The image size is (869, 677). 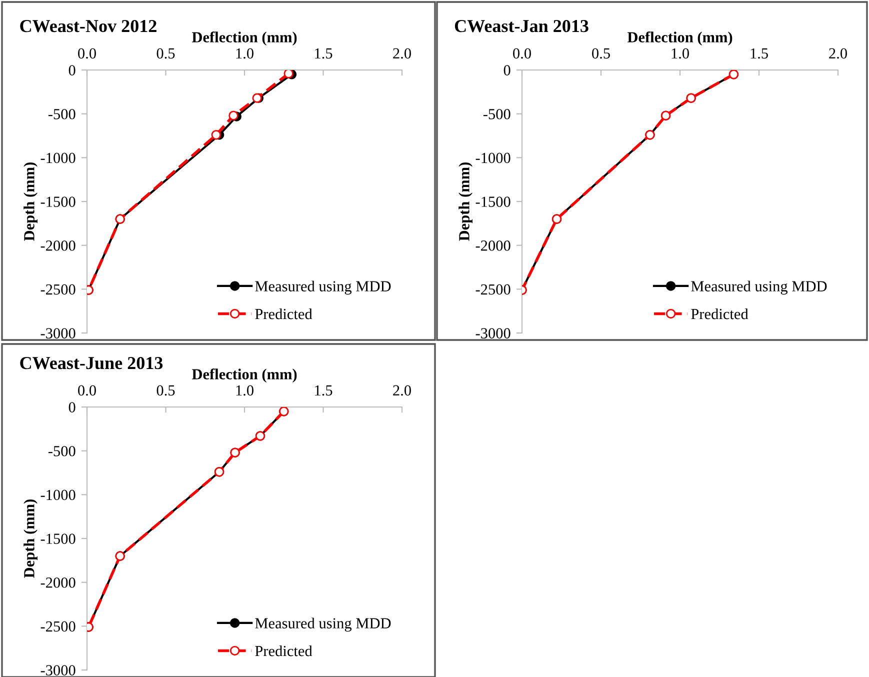 What do you see at coordinates (88, 26) in the screenshot?
I see `chart-title: CWeast-Nov 2012` at bounding box center [88, 26].